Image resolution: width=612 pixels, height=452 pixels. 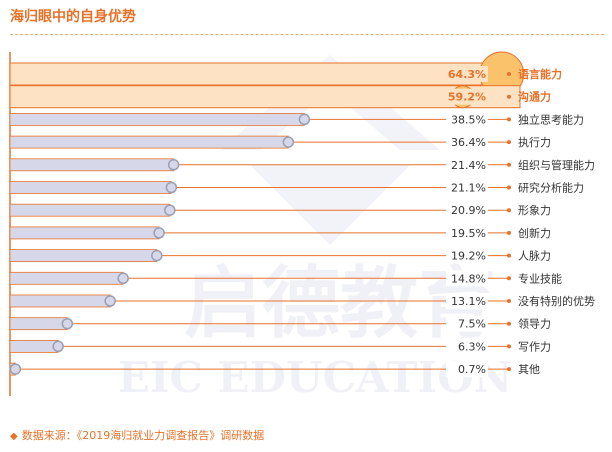 I want to click on value-label: 38.5%, so click(x=468, y=119).